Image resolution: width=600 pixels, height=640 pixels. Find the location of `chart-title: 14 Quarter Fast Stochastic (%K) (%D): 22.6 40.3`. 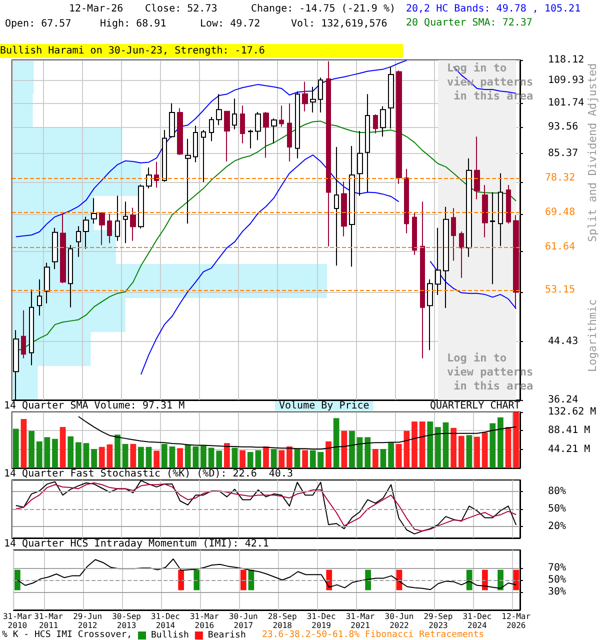

chart-title: 14 Quarter Fast Stochastic (%K) (%D): 22.6 40.3 is located at coordinates (148, 474).